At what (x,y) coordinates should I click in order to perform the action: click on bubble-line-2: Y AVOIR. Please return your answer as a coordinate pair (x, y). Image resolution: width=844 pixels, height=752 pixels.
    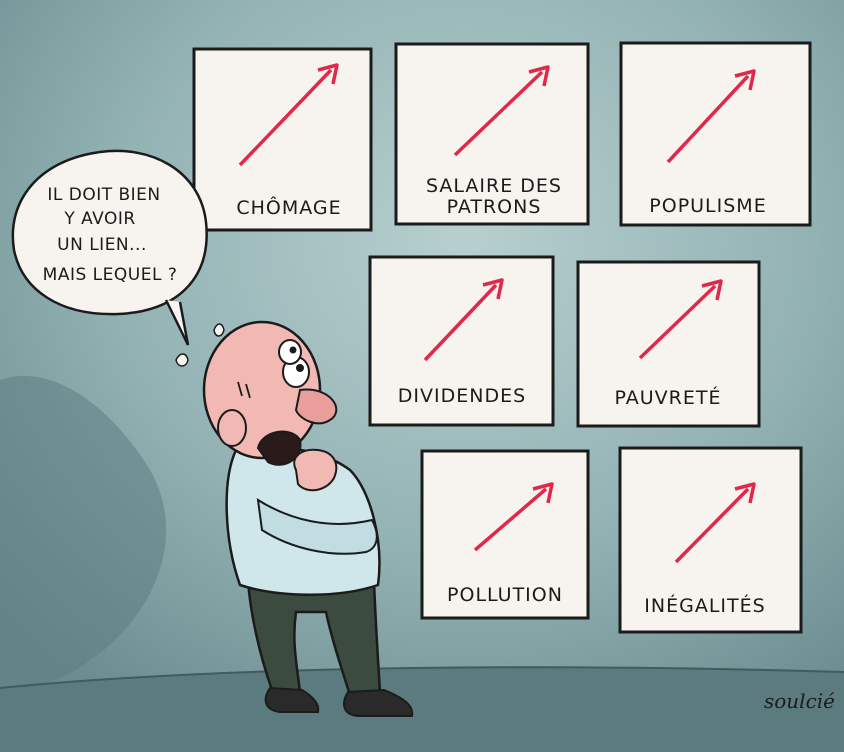
    Looking at the image, I should click on (99, 219).